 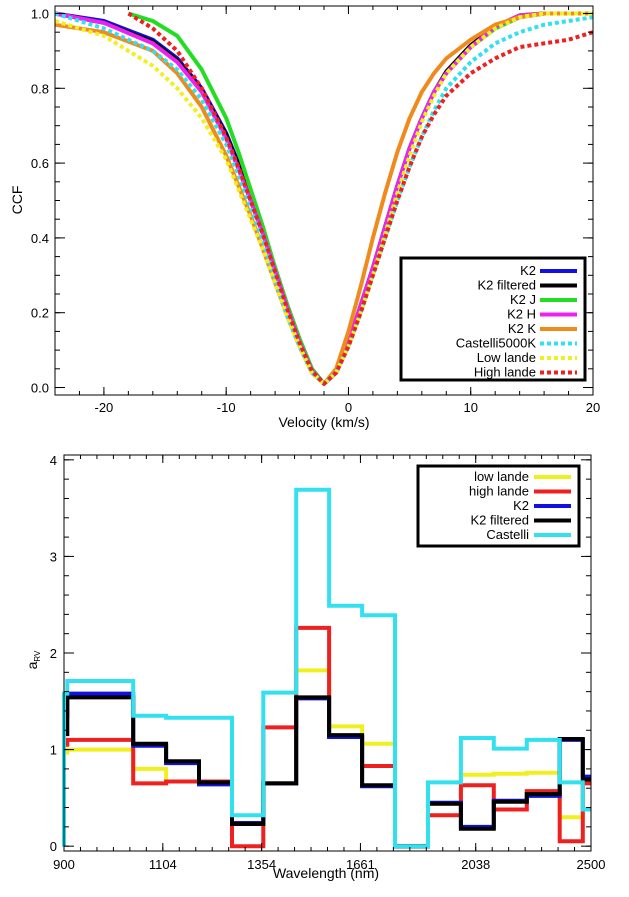 I want to click on ccf-x-tick-label: 10, so click(x=470, y=407).